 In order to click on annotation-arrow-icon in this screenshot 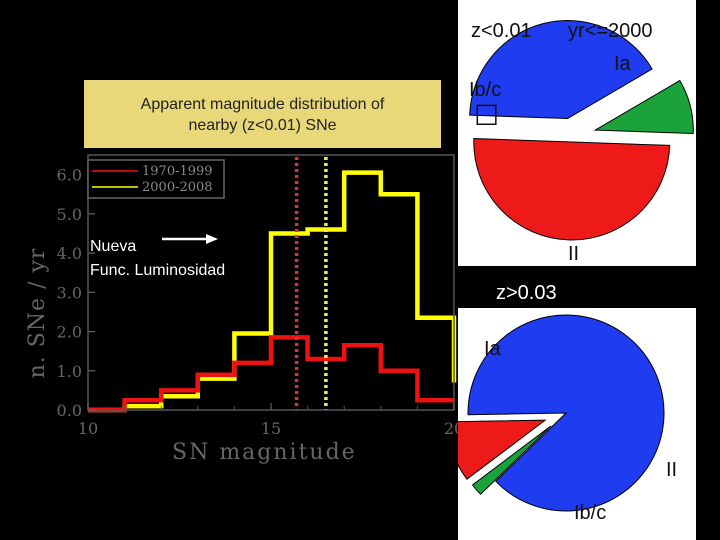, I will do `click(190, 239)`.